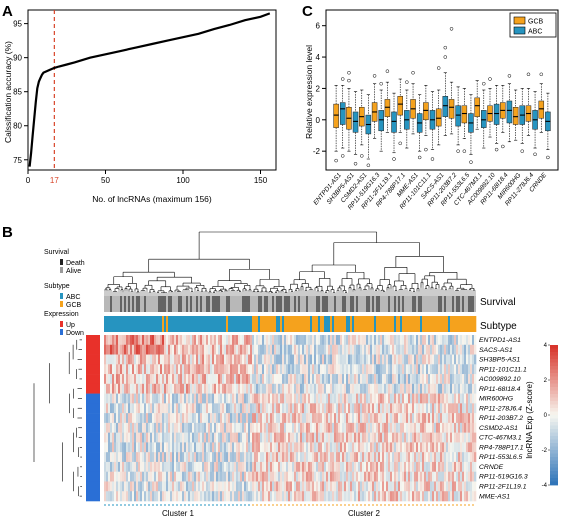 The width and height of the screenshot is (567, 518). What do you see at coordinates (394, 159) in the screenshot?
I see `outlier-point` at bounding box center [394, 159].